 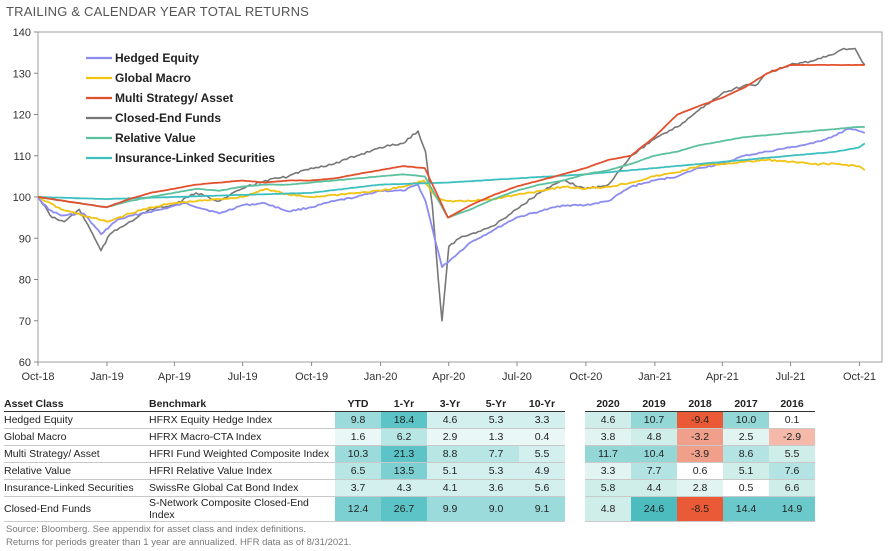 What do you see at coordinates (746, 454) in the screenshot?
I see `return-value-cell: 8.6` at bounding box center [746, 454].